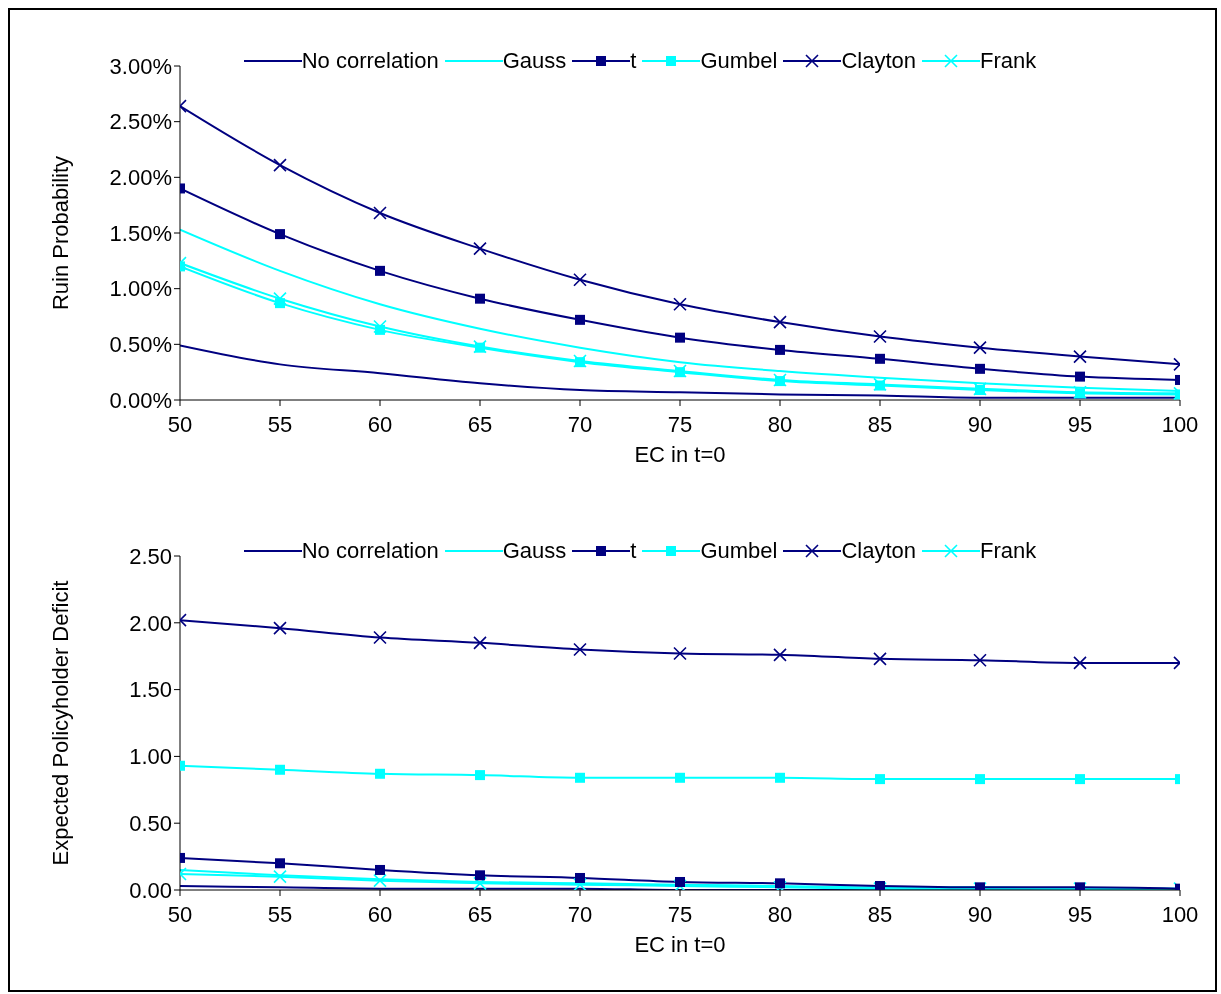 The height and width of the screenshot is (994, 1221). Describe the element at coordinates (140, 233) in the screenshot. I see `y-tick-label: 1.50%` at that location.